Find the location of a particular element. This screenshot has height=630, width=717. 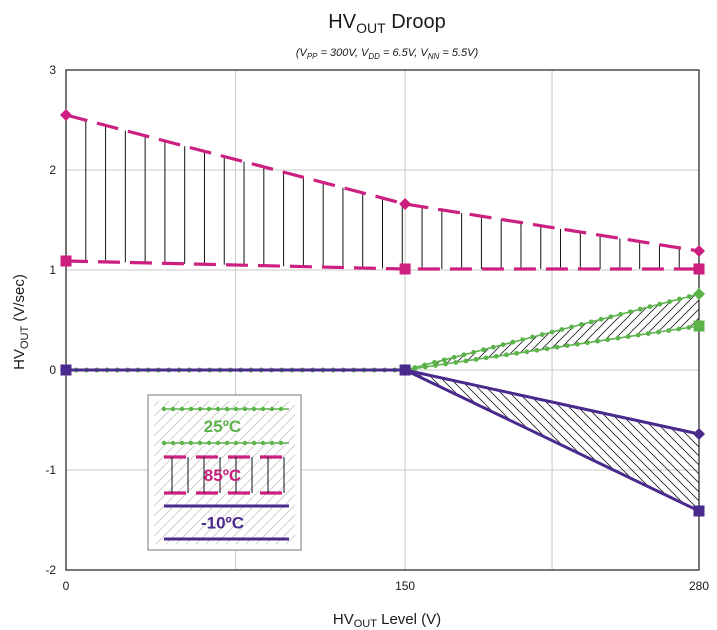

title-subscript: OUT is located at coordinates (371, 28).